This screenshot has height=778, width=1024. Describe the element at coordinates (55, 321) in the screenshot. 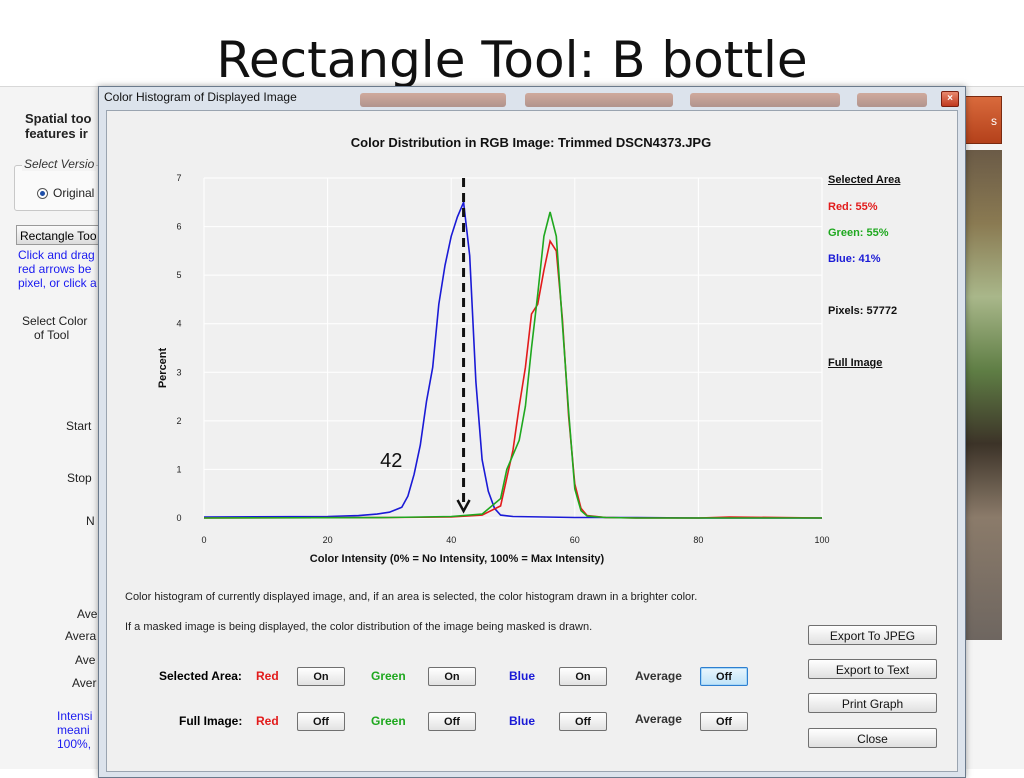

I see `bg-select-color-line1: Select Color` at that location.